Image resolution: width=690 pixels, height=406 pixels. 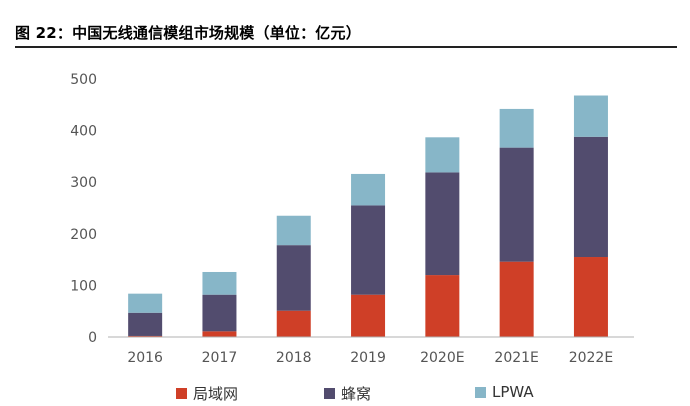 What do you see at coordinates (145, 336) in the screenshot?
I see `bar-segment-lan-2016` at bounding box center [145, 336].